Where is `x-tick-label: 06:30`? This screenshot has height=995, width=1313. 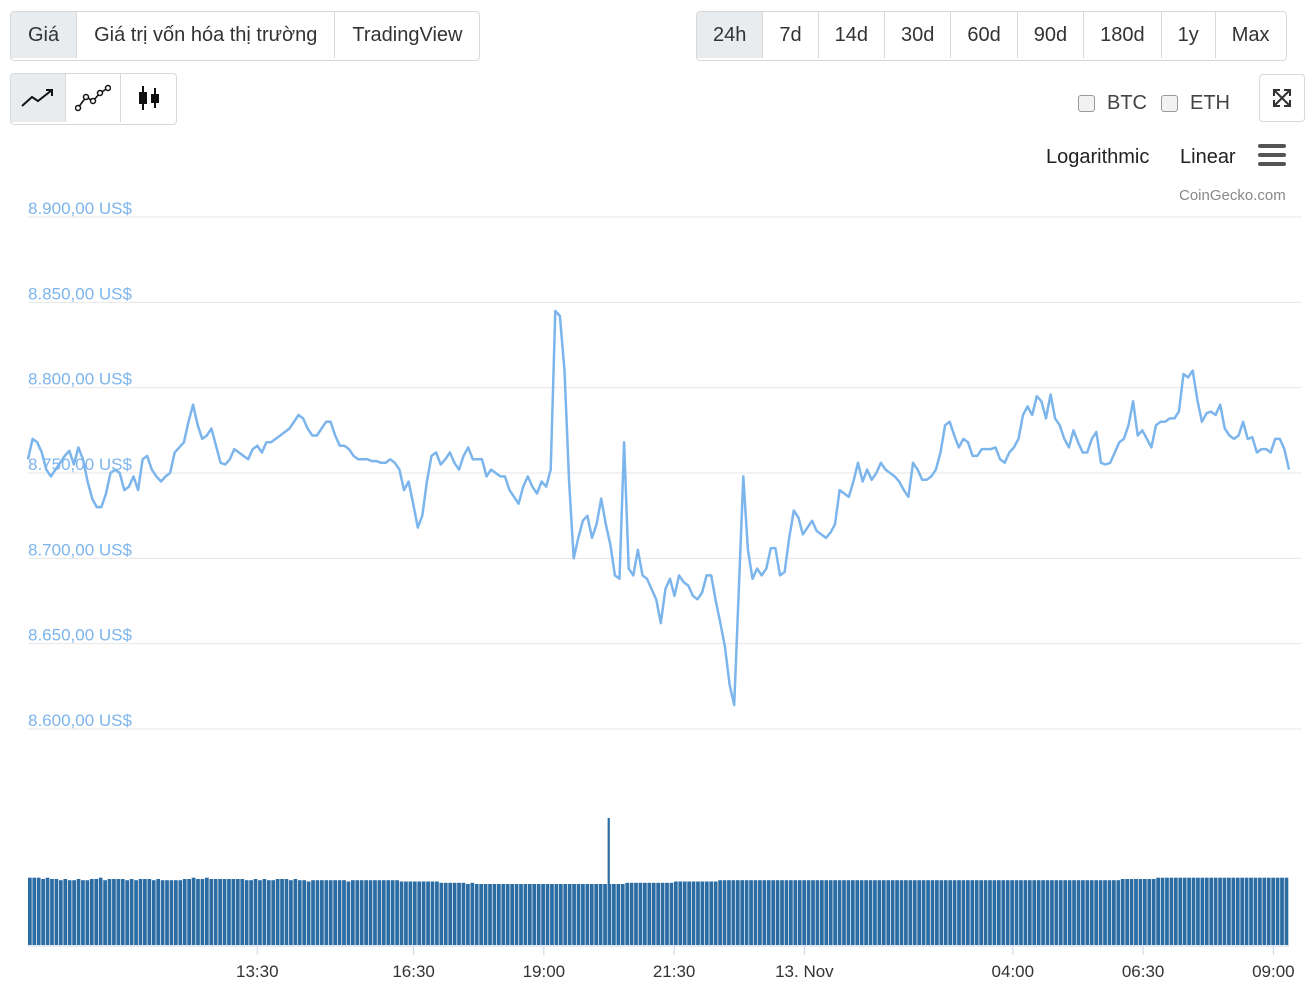 x-tick-label: 06:30 is located at coordinates (1143, 971).